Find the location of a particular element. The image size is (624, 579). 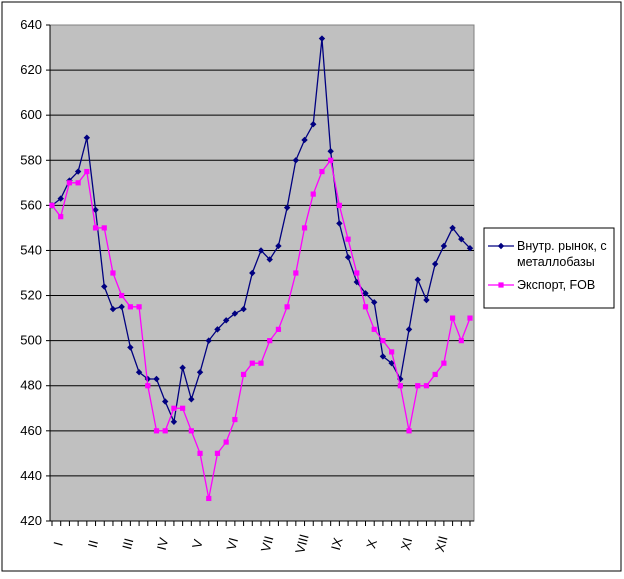

x-tick-label: VIII is located at coordinates (302, 543).